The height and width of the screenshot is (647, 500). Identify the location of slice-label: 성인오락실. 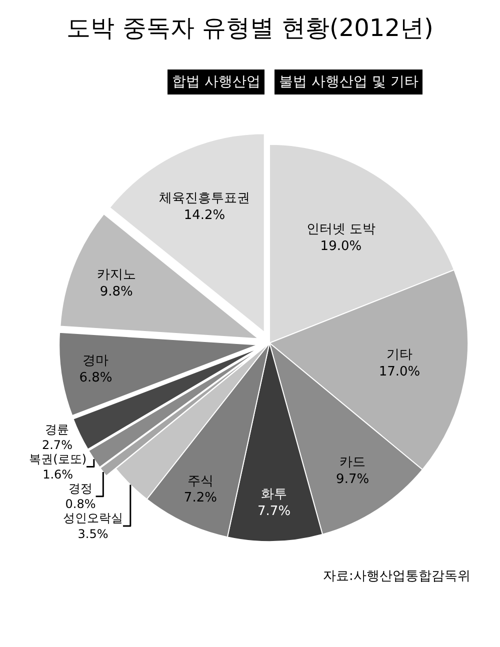
(93, 518).